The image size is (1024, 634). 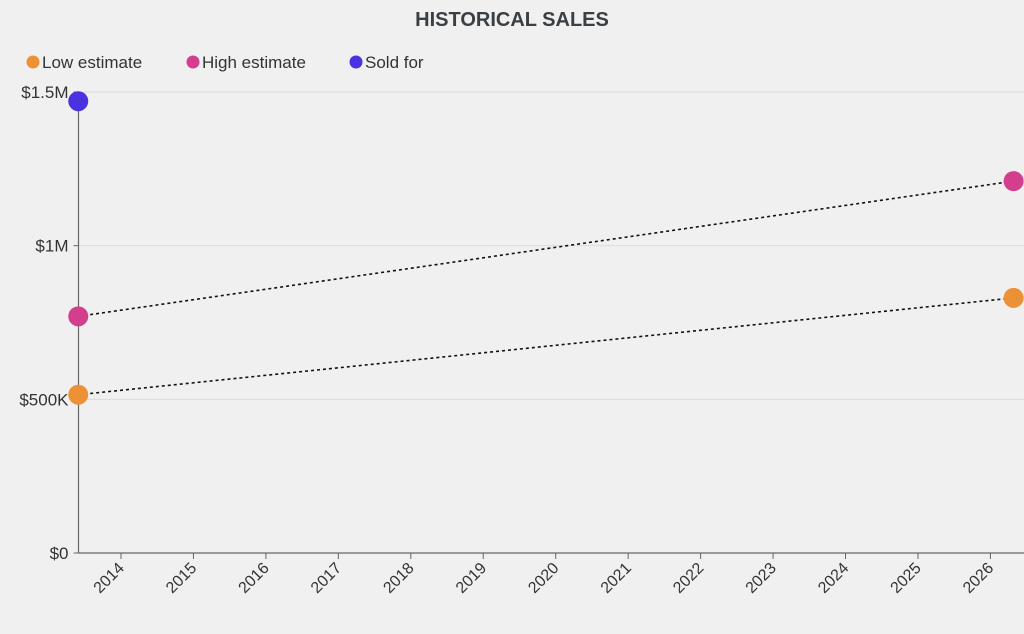 What do you see at coordinates (398, 578) in the screenshot?
I see `x-tick-label: 2018` at bounding box center [398, 578].